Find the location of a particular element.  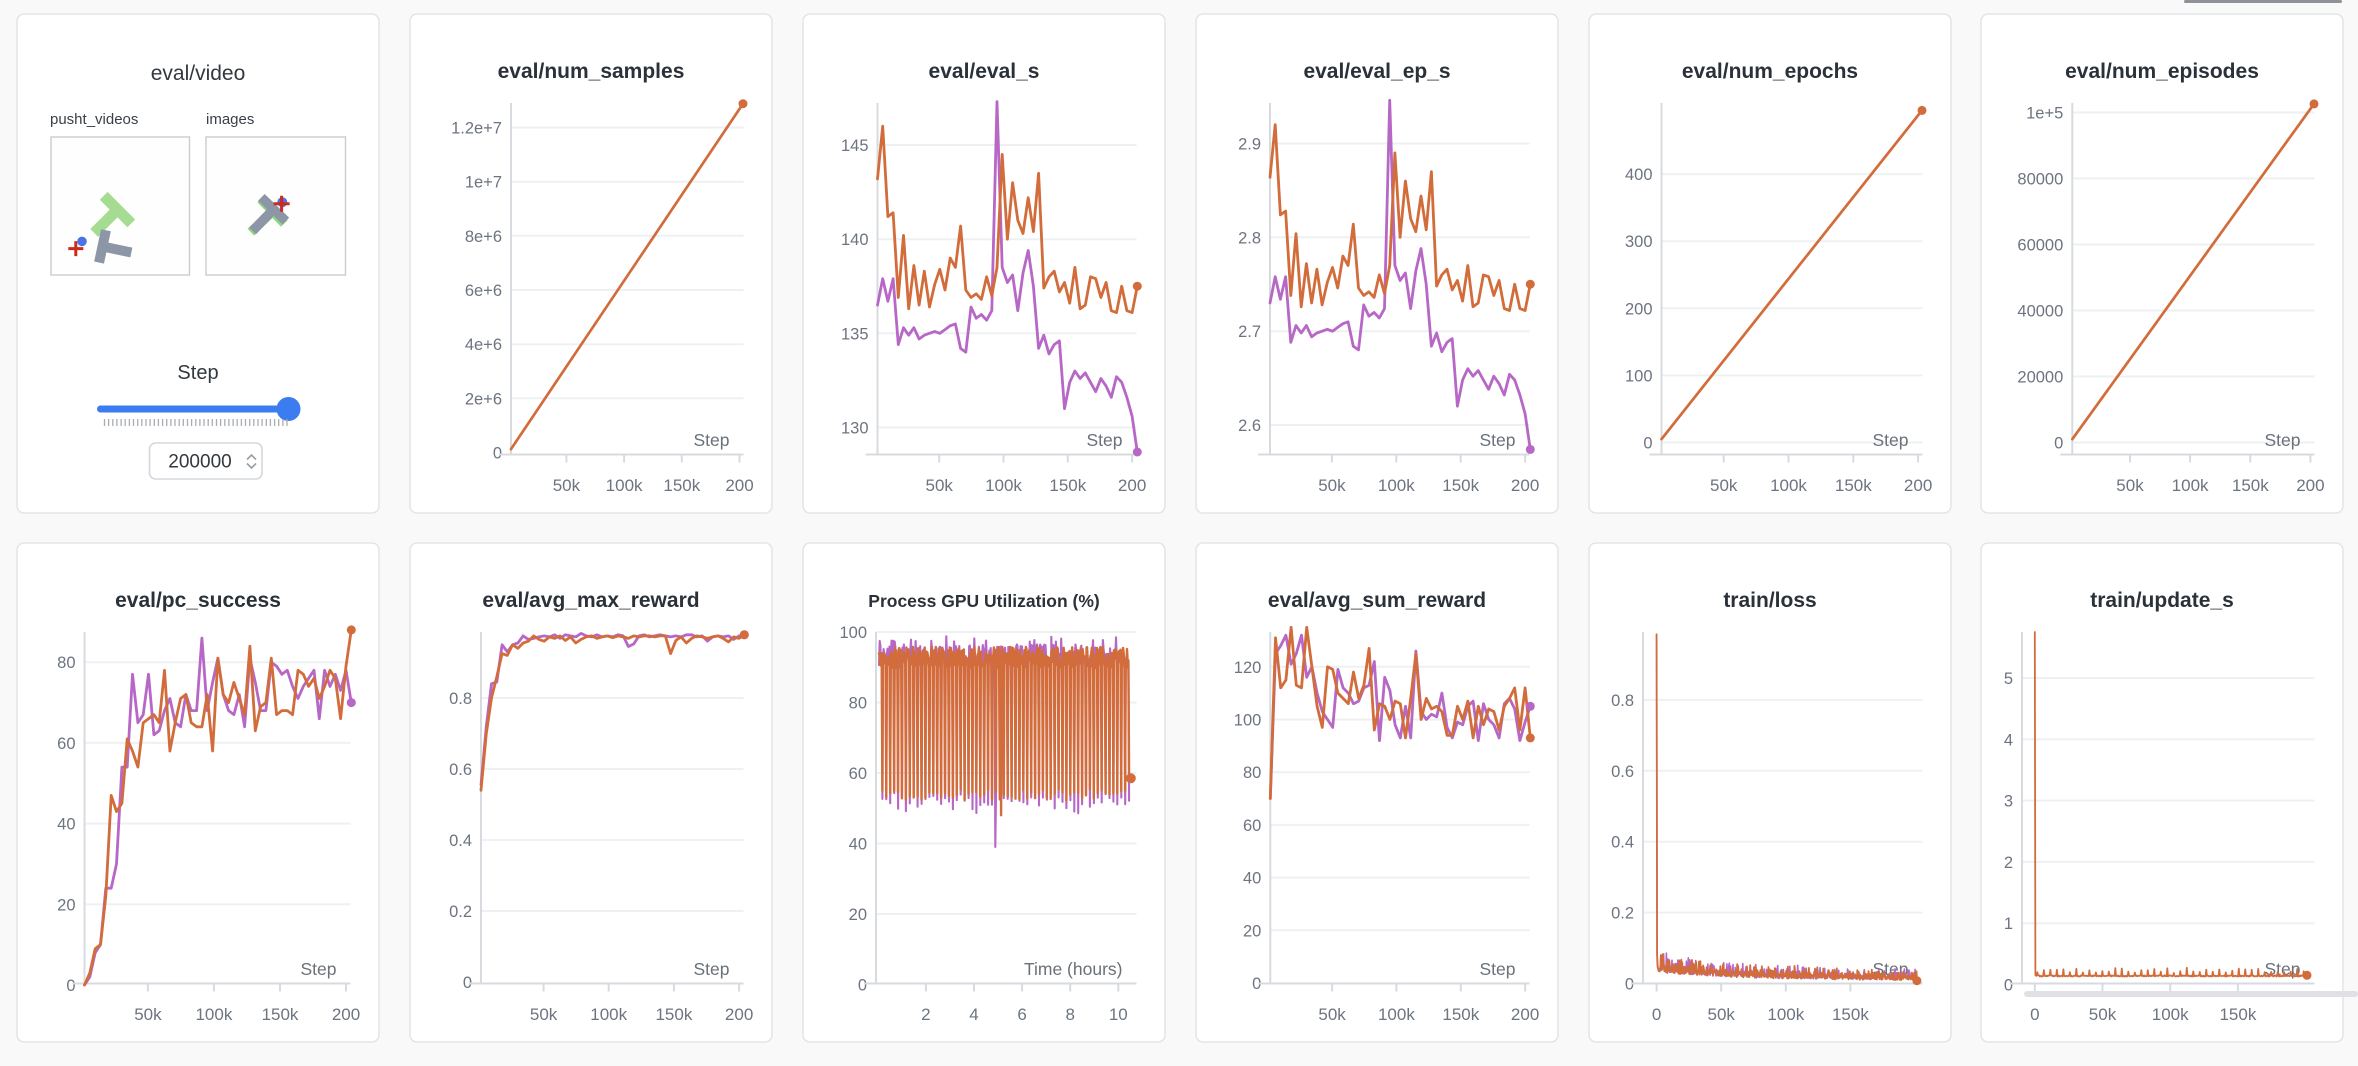

svg-text: eval/eval_ep_s is located at coordinates (1376, 71).